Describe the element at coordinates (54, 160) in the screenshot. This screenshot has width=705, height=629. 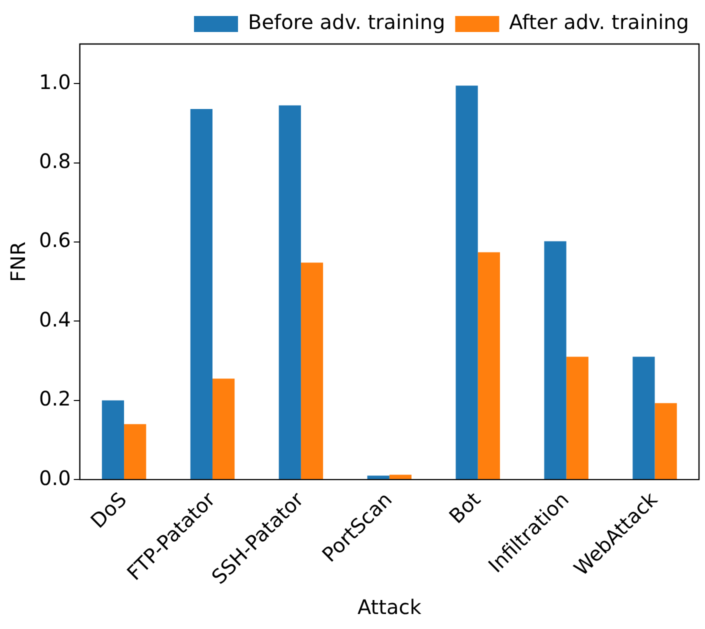
I see `y-tick-label: 0.8` at that location.